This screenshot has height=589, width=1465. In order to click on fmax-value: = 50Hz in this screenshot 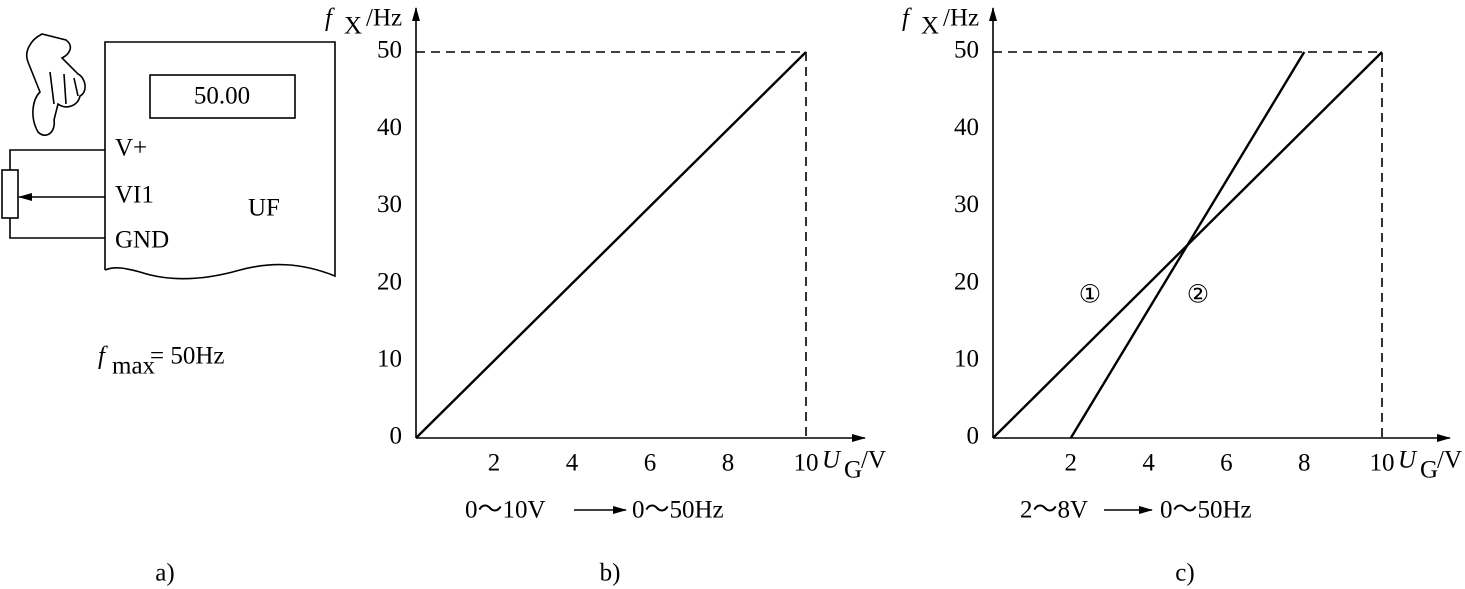, I will do `click(187, 356)`.